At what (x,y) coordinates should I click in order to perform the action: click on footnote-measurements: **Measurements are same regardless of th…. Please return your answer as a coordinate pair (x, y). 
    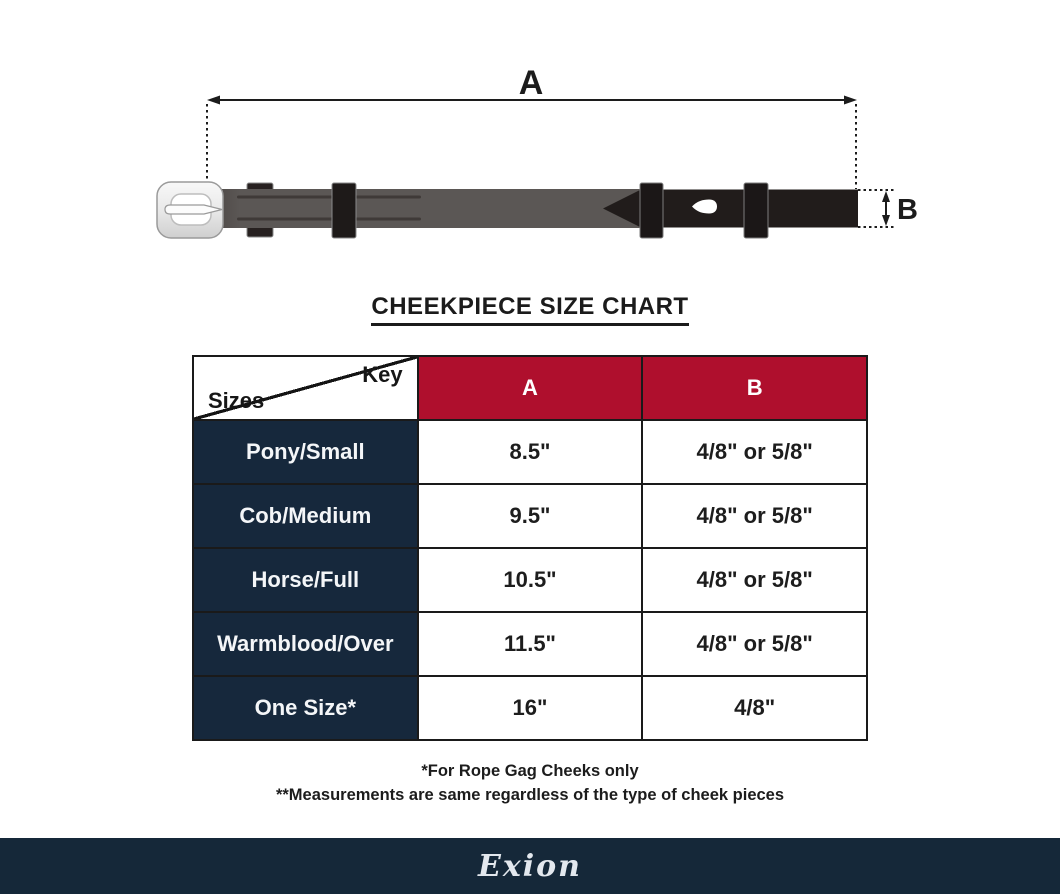
    Looking at the image, I should click on (530, 795).